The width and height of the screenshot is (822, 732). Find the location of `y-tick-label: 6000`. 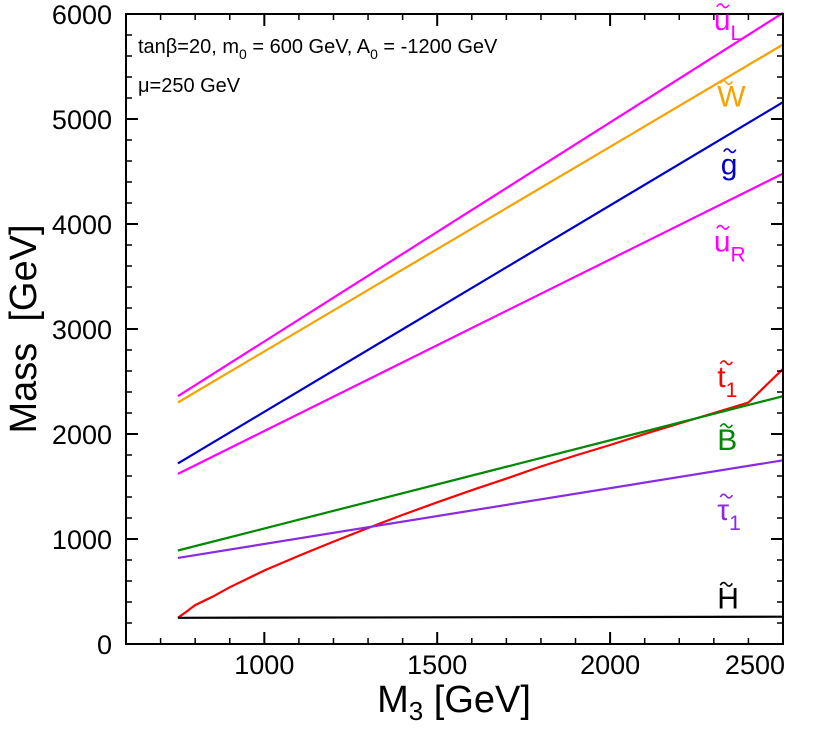

y-tick-label: 6000 is located at coordinates (82, 15).